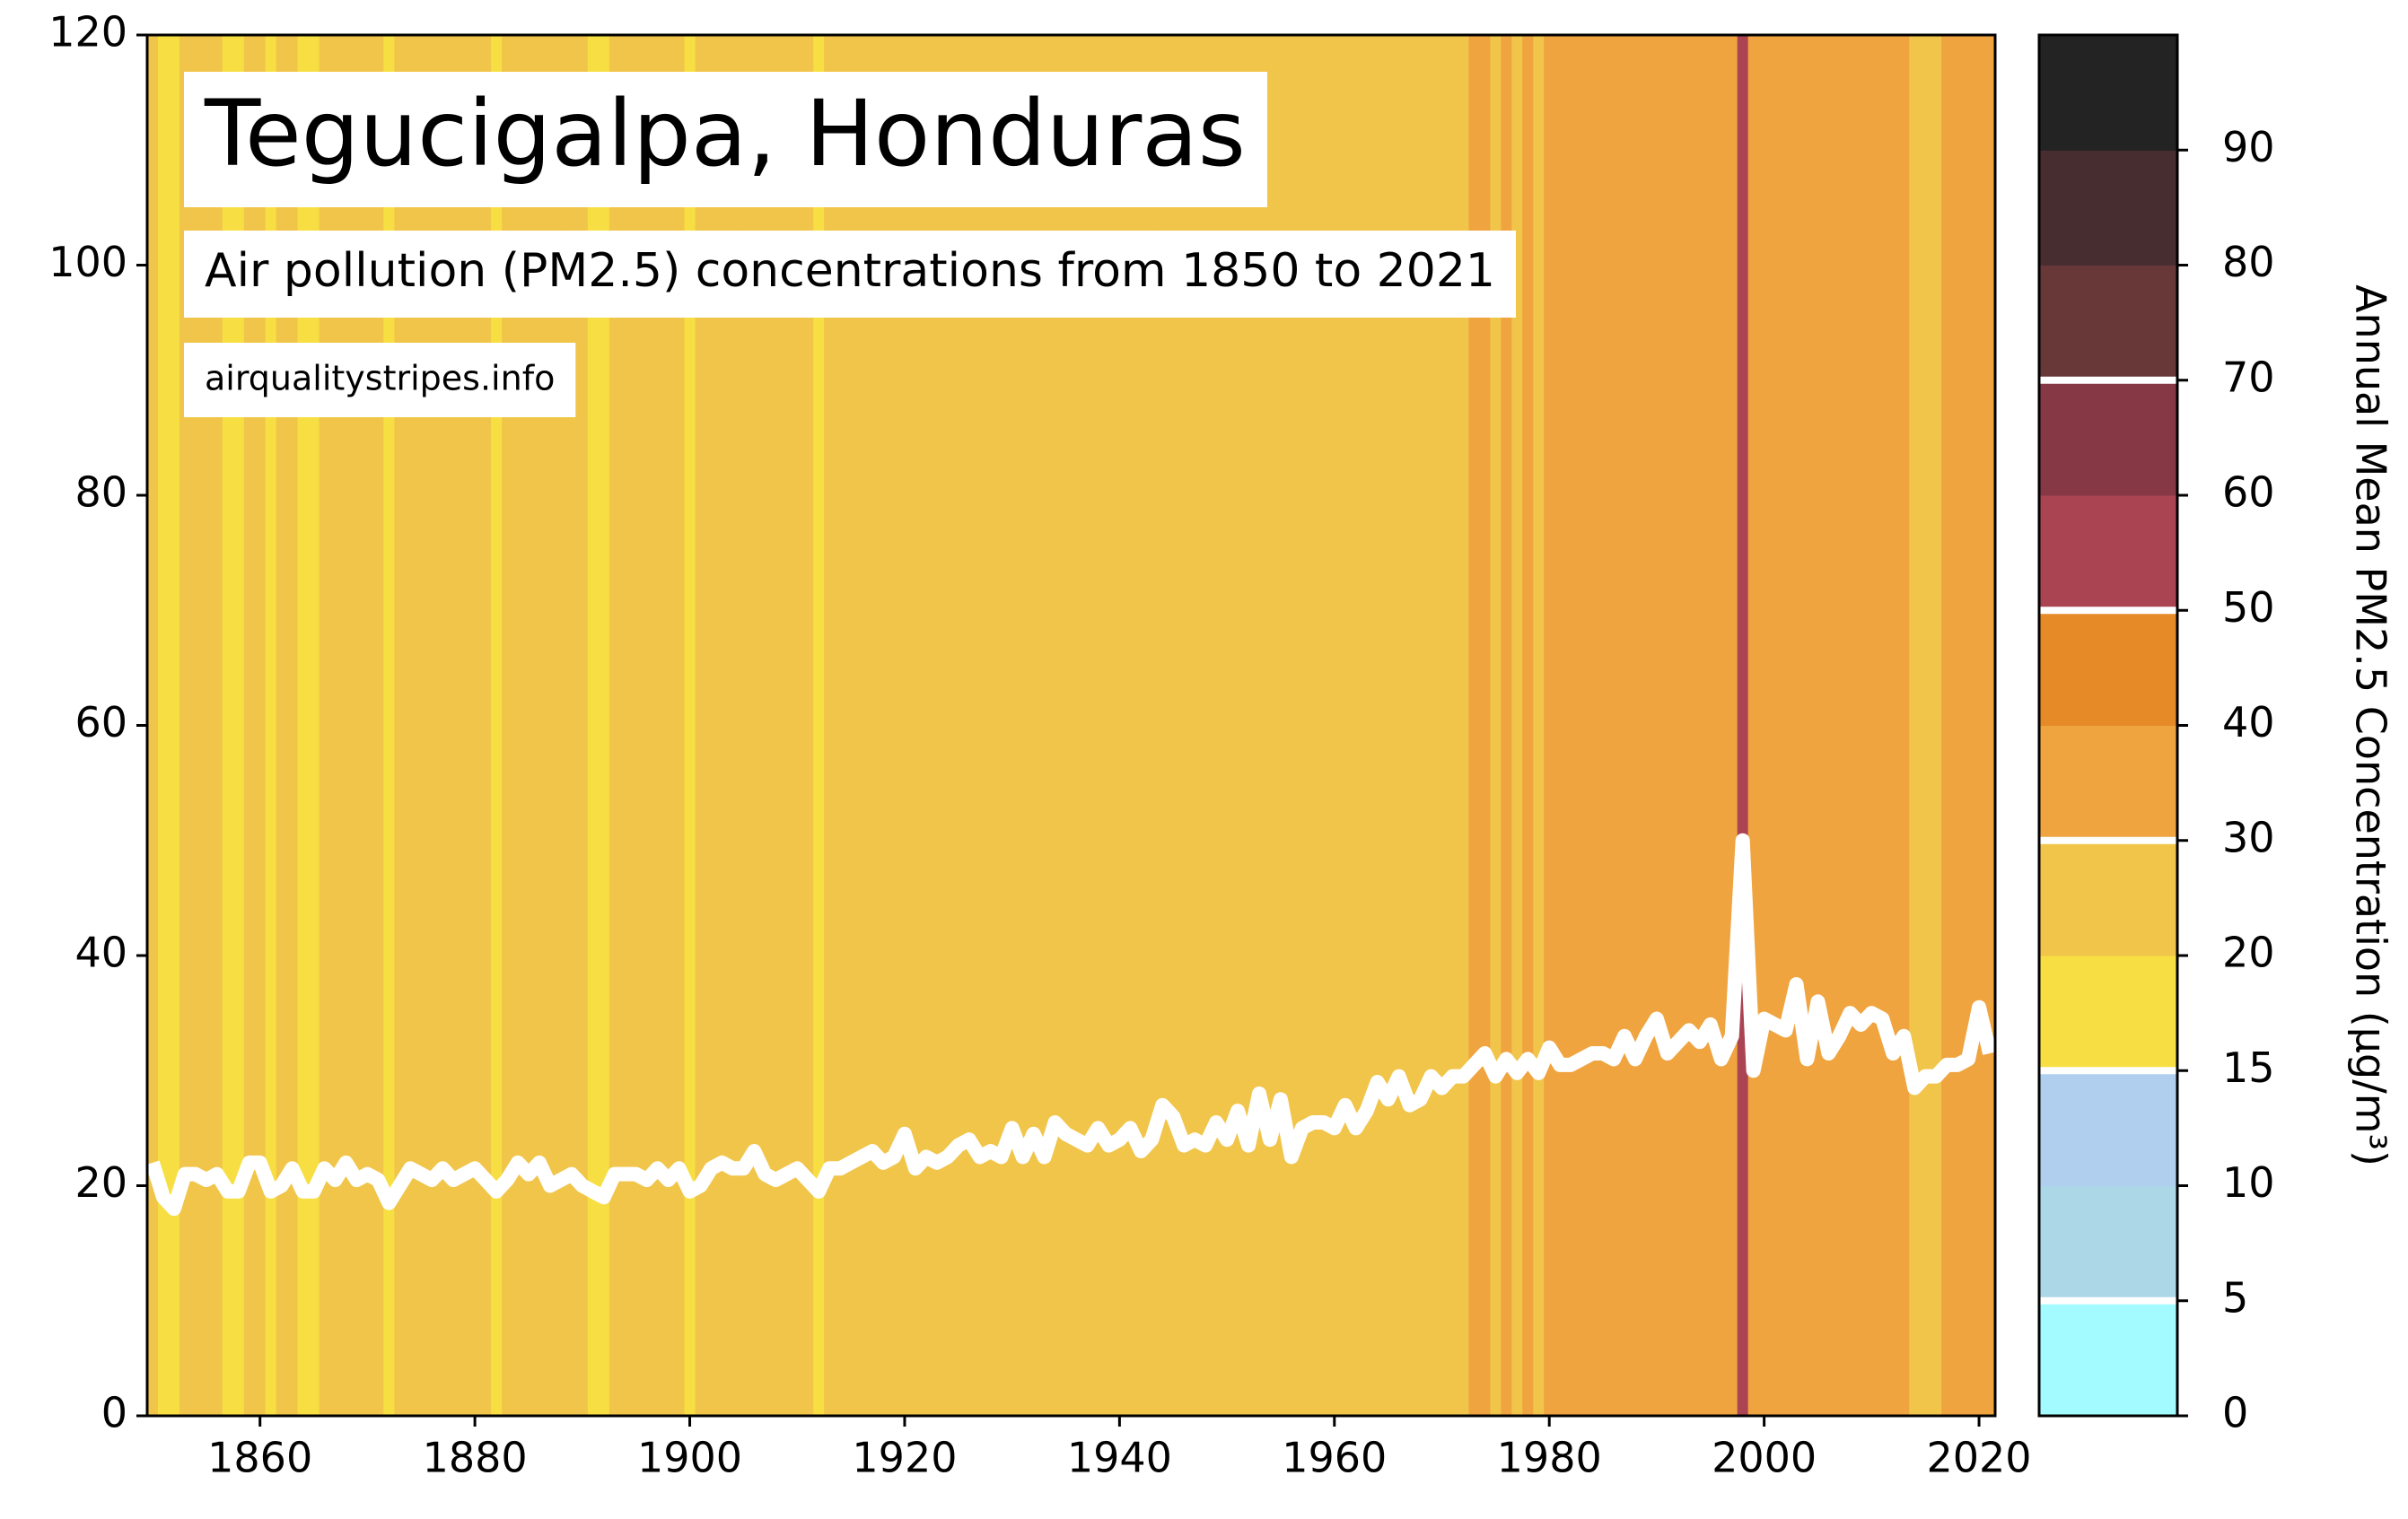 The width and height of the screenshot is (2408, 1519). Describe the element at coordinates (2371, 725) in the screenshot. I see `colorbar-label: Annual Mean PM2.5 Concentration (µg/m³)` at that location.